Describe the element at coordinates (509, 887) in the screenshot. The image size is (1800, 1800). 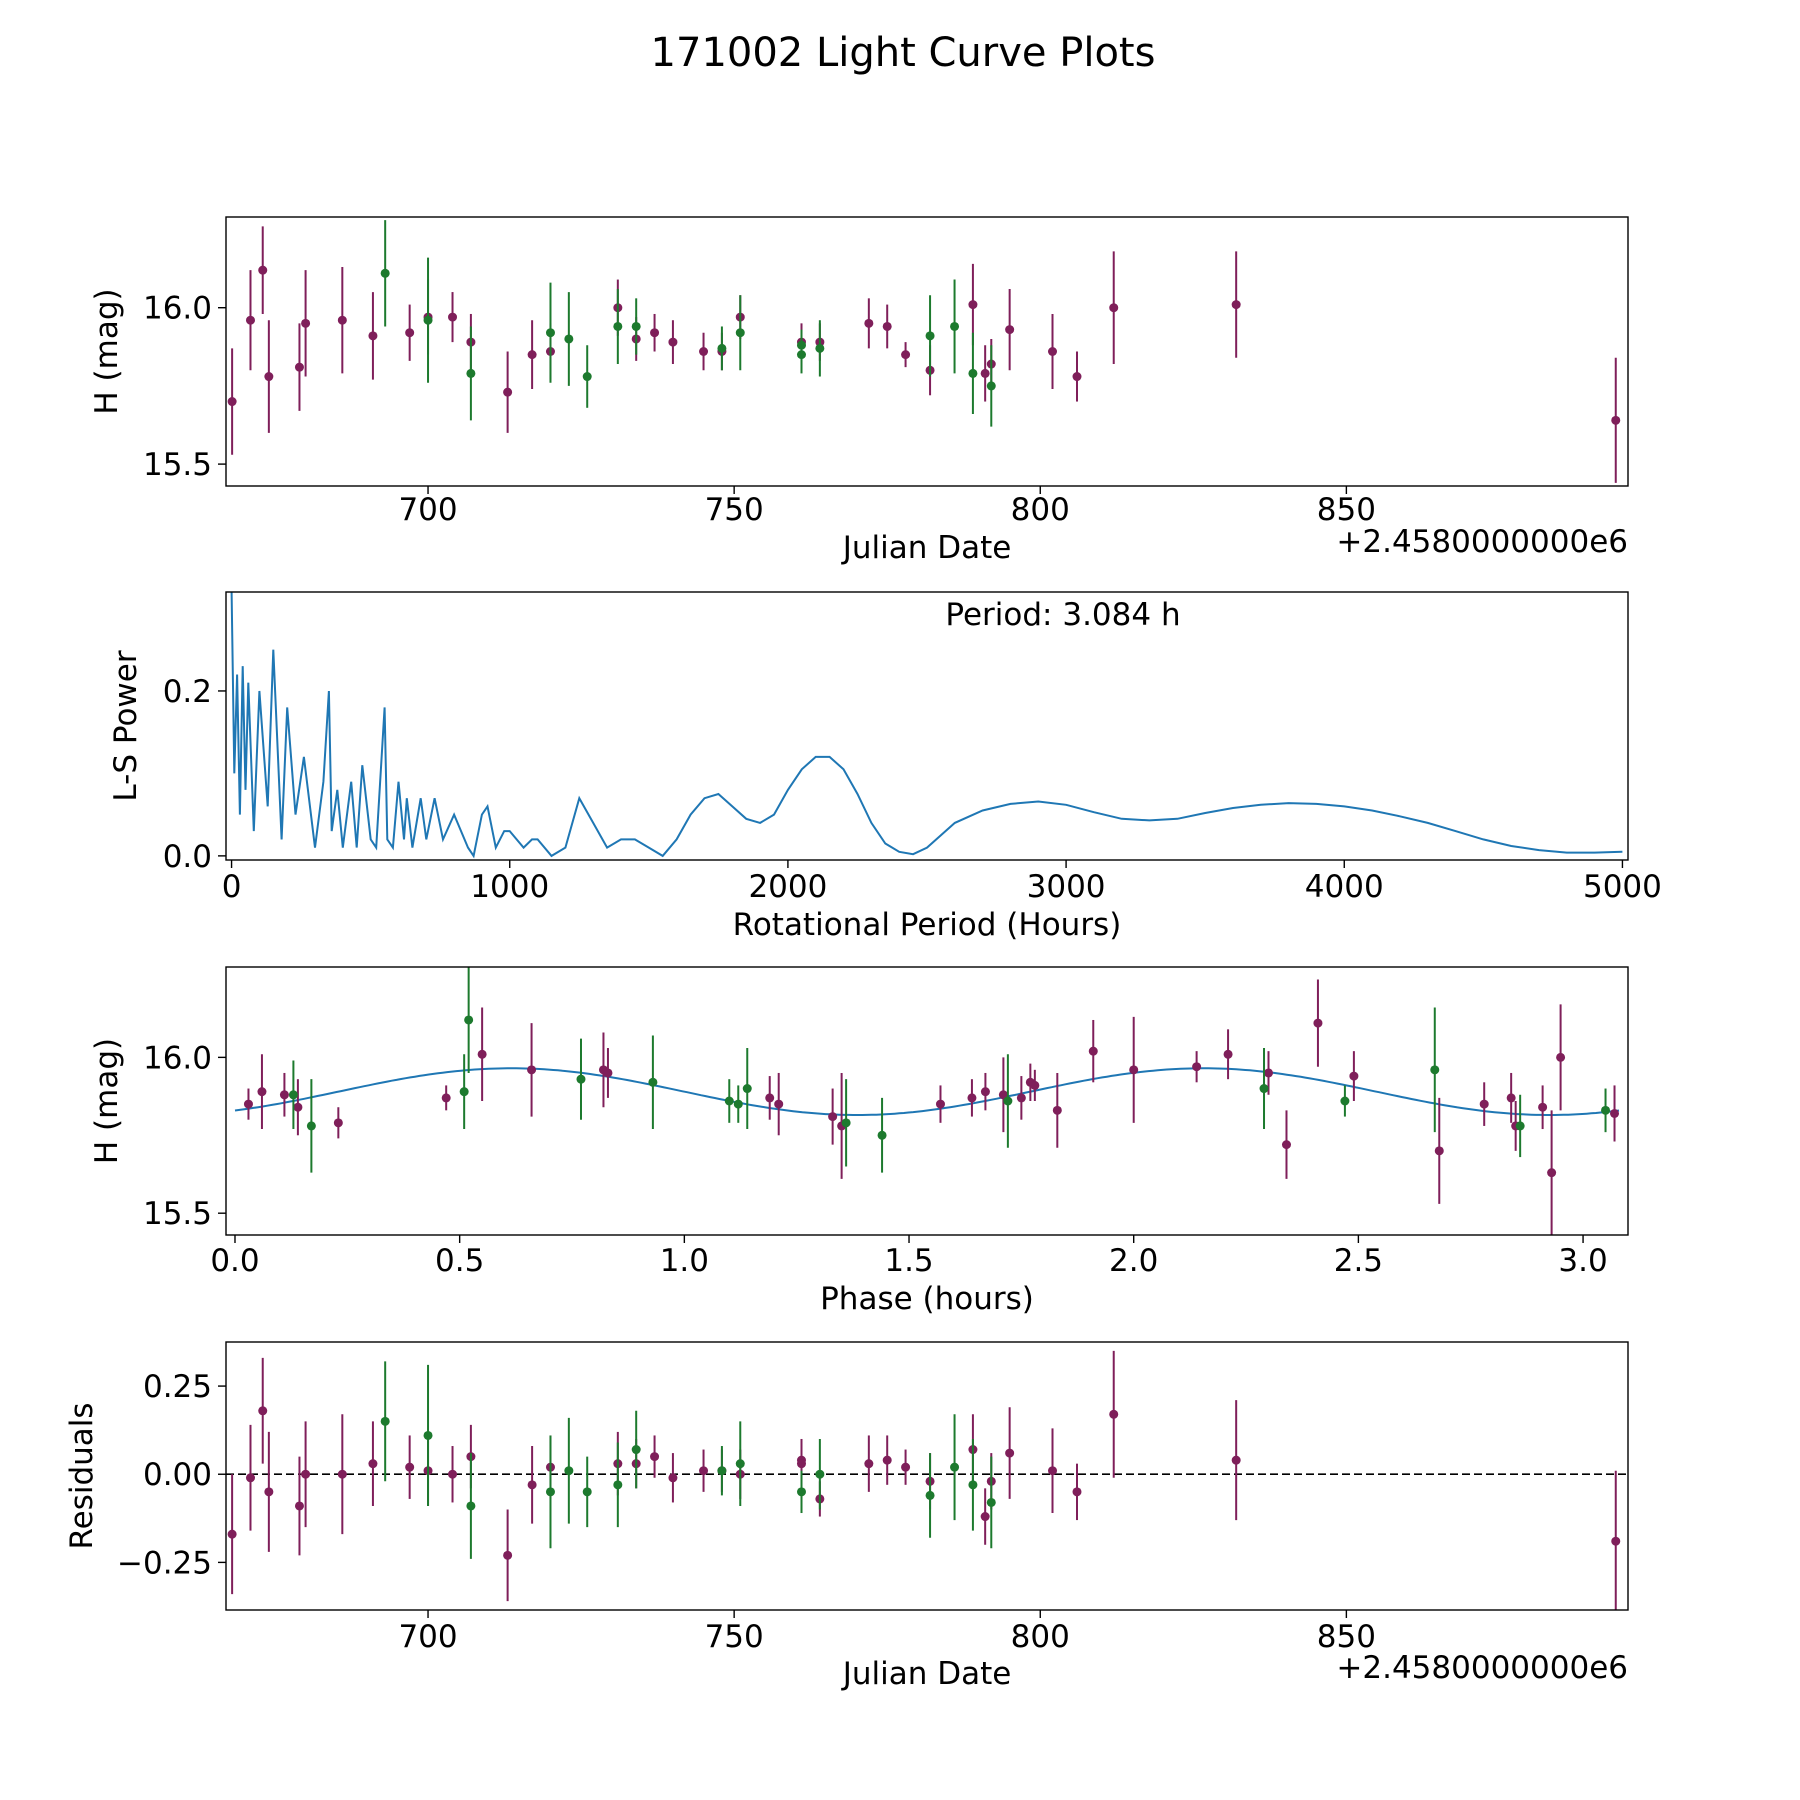
I see `x-tick-label: 1000` at that location.